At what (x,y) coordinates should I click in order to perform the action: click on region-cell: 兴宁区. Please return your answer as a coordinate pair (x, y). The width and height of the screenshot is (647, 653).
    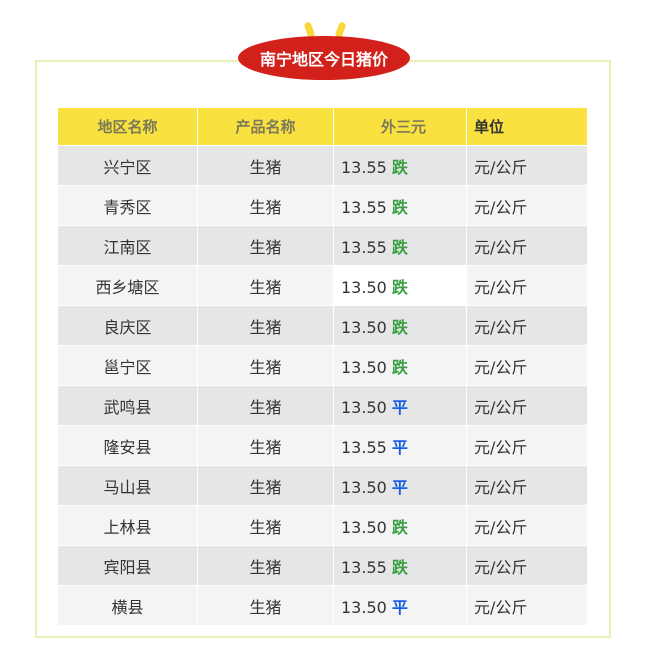
    Looking at the image, I should click on (127, 165).